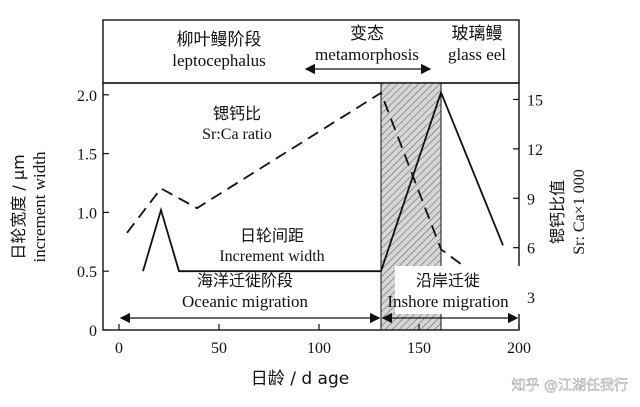 The width and height of the screenshot is (640, 407). I want to click on y-right-title-en: Sr: Ca×1 000, so click(579, 211).